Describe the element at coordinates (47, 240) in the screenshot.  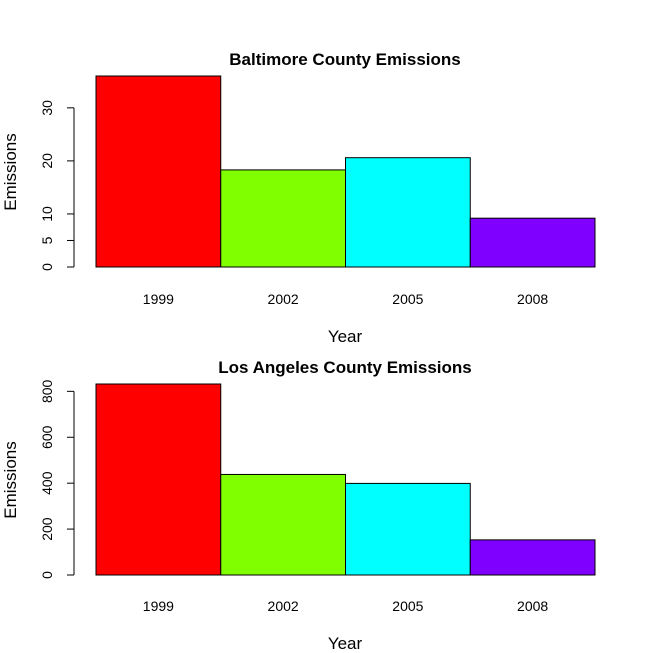
I see `y-tick-label: 5` at that location.